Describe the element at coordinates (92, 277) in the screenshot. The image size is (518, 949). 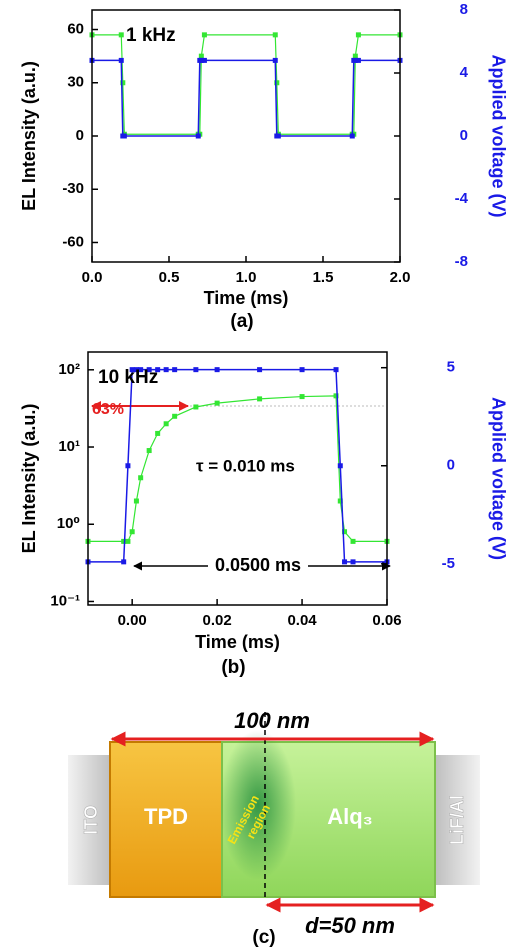
I see `x-tick-label: 0.0` at that location.